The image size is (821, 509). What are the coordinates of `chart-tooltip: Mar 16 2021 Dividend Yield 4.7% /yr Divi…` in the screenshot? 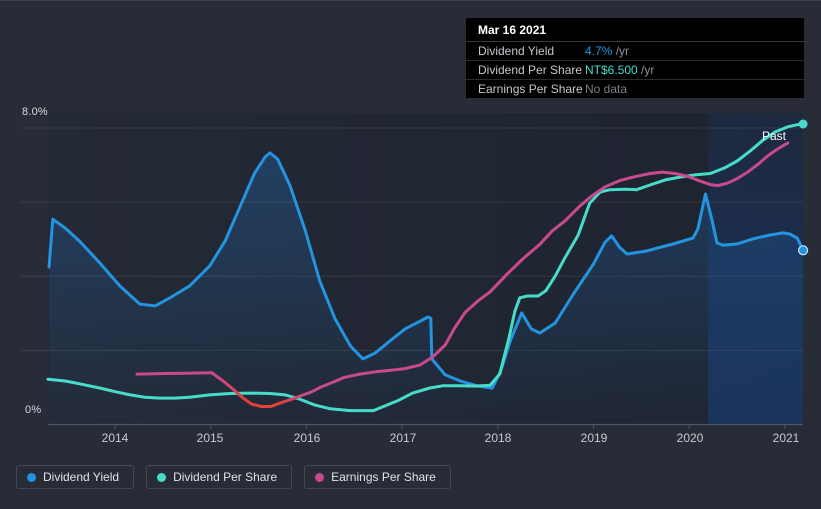 It's located at (635, 58).